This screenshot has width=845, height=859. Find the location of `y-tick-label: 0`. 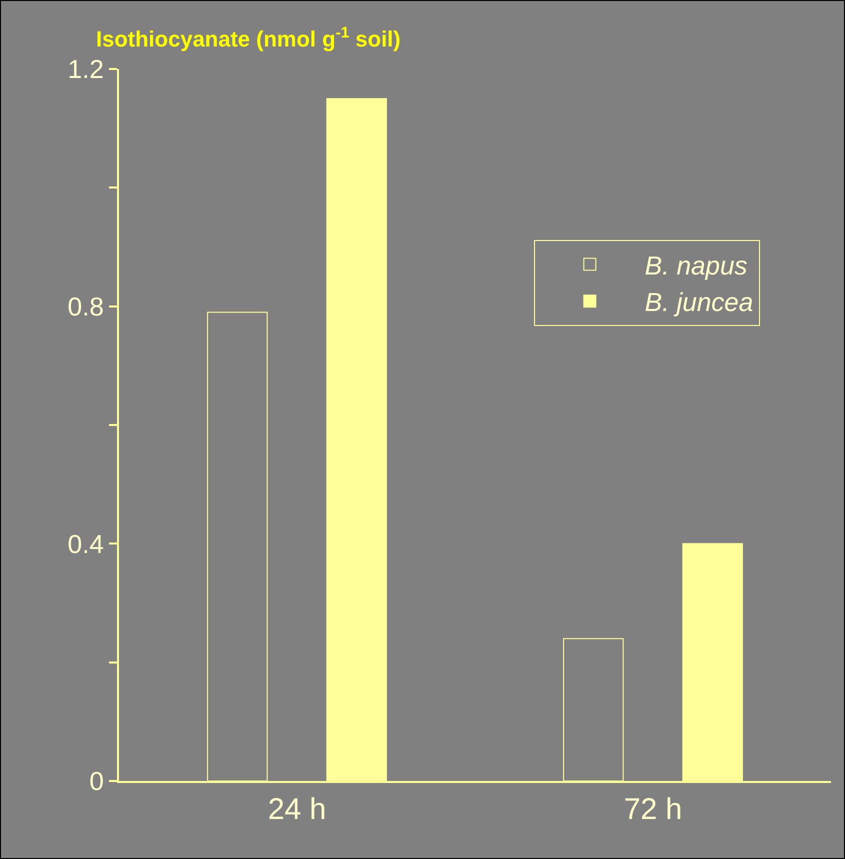

y-tick-label: 0 is located at coordinates (96, 781).